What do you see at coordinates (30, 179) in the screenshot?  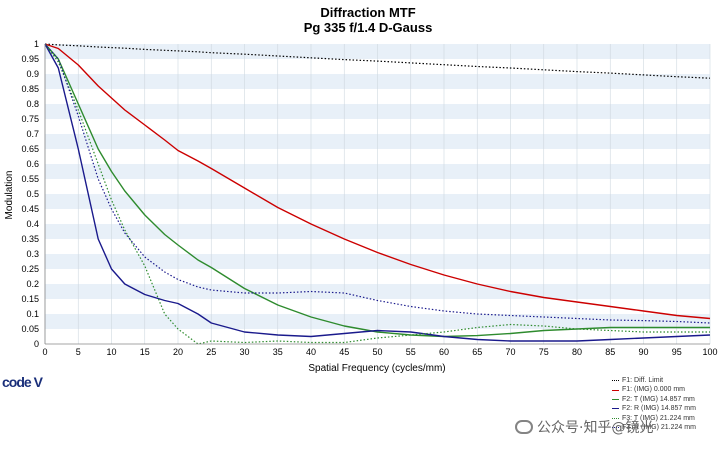 I see `y-tick-label: 0.55` at bounding box center [30, 179].